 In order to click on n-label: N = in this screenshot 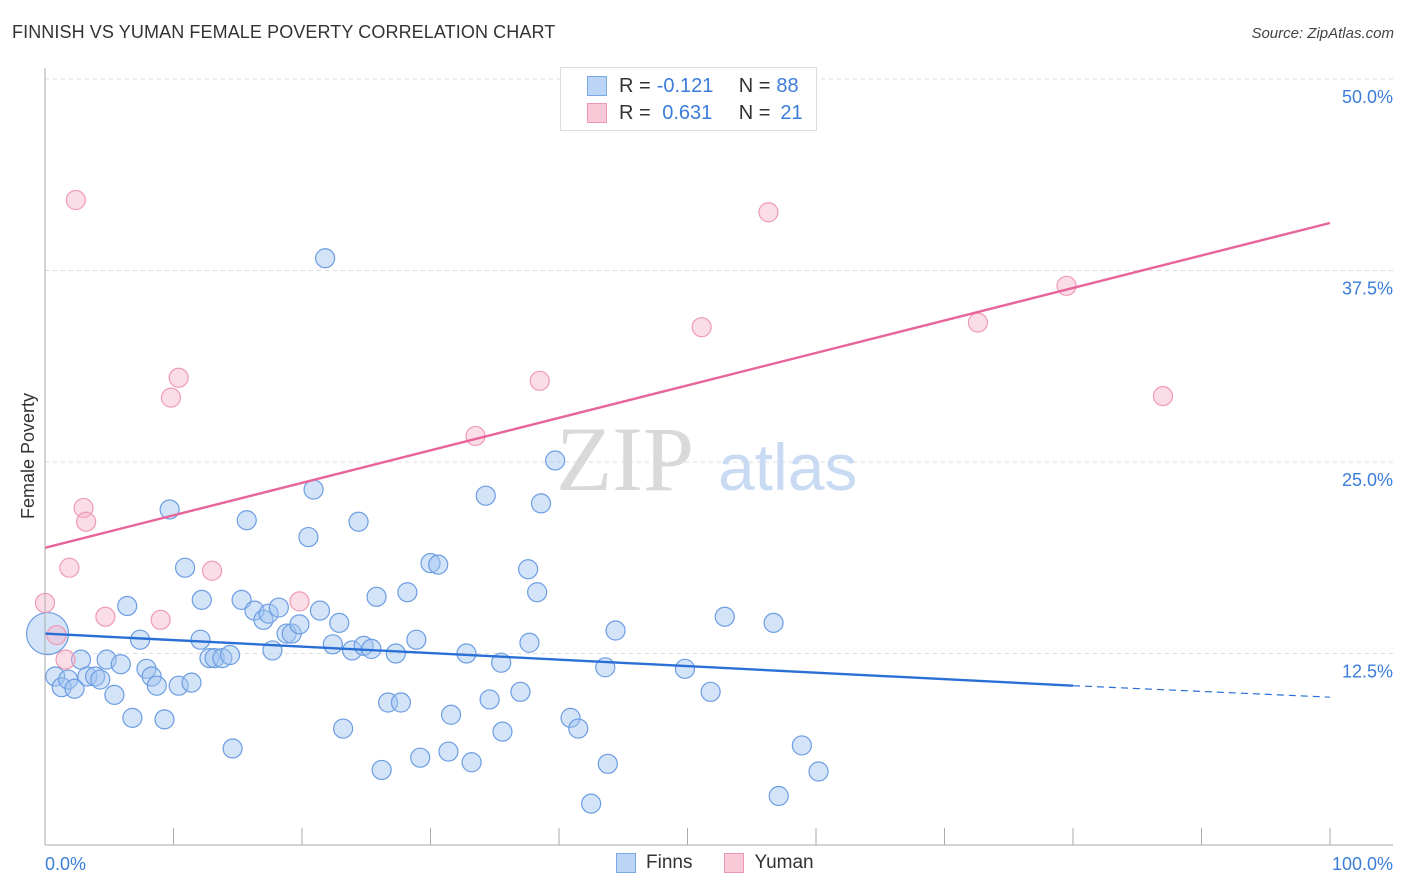, I will do `click(754, 112)`.